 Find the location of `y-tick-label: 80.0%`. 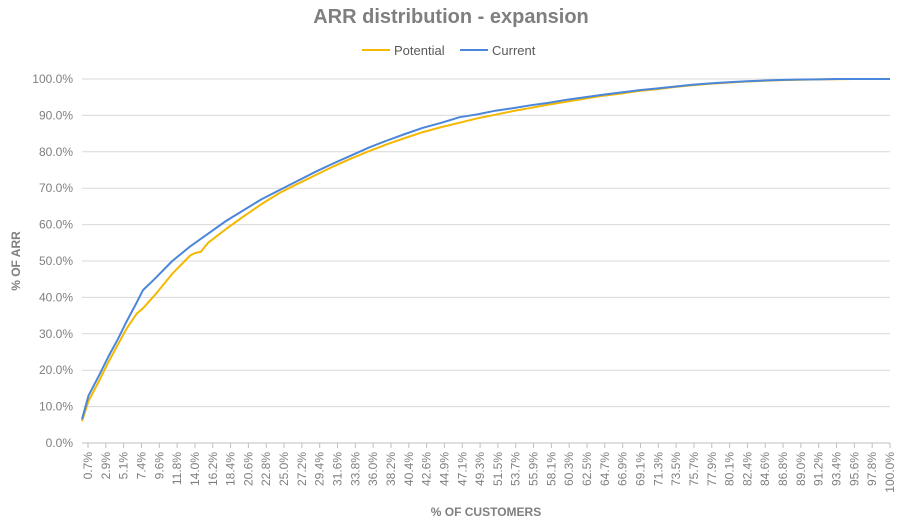

y-tick-label: 80.0% is located at coordinates (56, 152).